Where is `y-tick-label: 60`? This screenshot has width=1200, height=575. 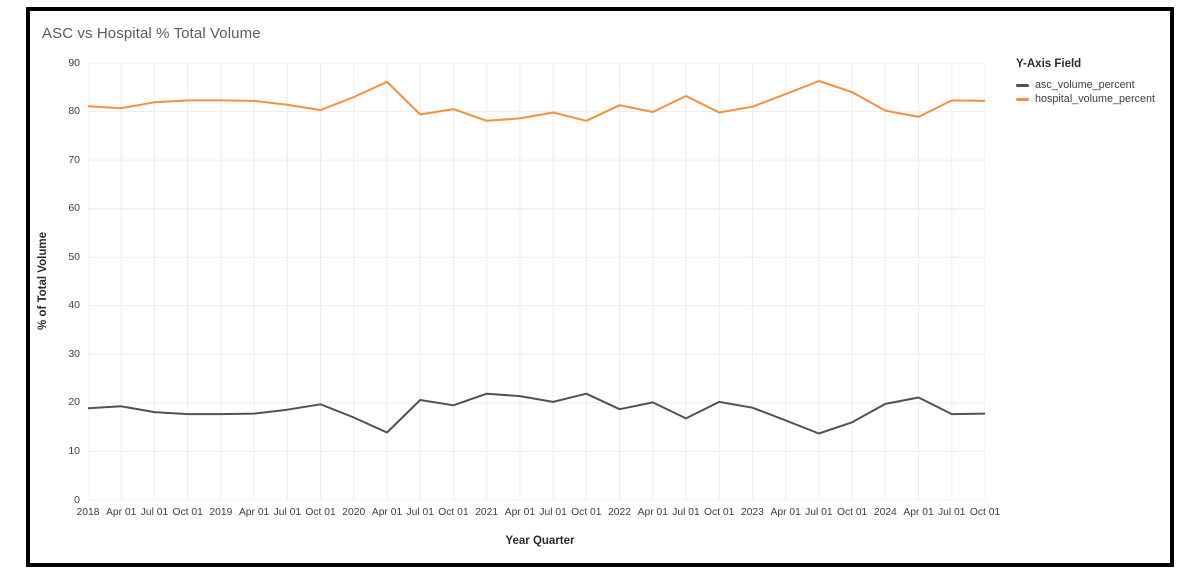
y-tick-label: 60 is located at coordinates (74, 208).